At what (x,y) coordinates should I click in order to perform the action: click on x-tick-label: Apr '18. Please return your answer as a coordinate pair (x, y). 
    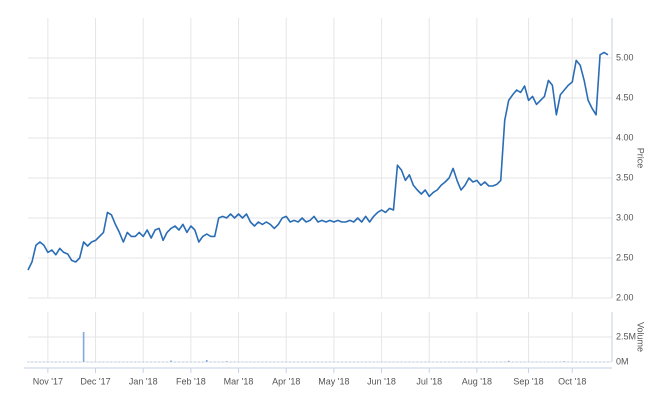
    Looking at the image, I should click on (286, 381).